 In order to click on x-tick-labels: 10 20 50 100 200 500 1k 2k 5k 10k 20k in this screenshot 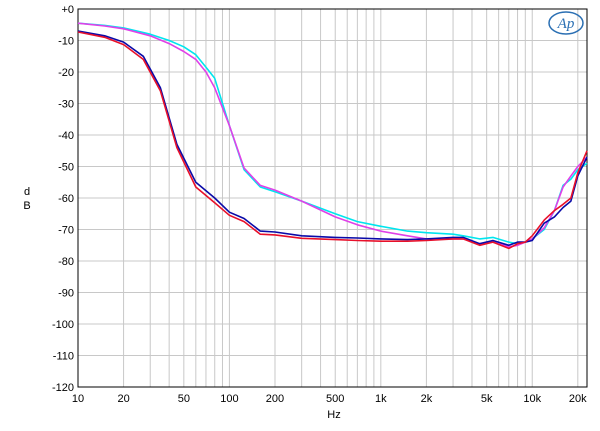, I will do `click(329, 399)`.